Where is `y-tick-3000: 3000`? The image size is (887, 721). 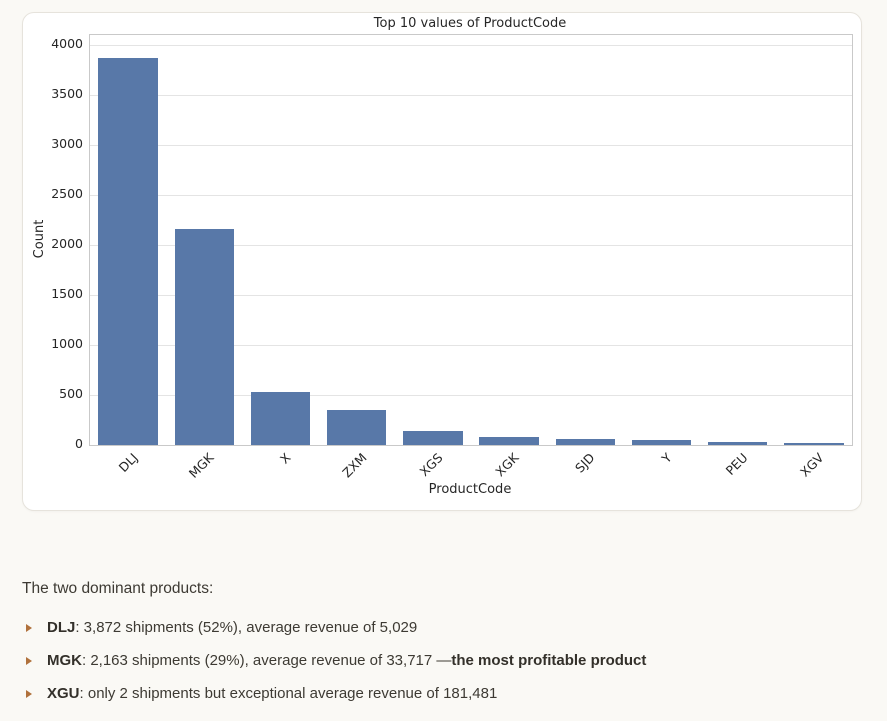
y-tick-3000: 3000 is located at coordinates (67, 143).